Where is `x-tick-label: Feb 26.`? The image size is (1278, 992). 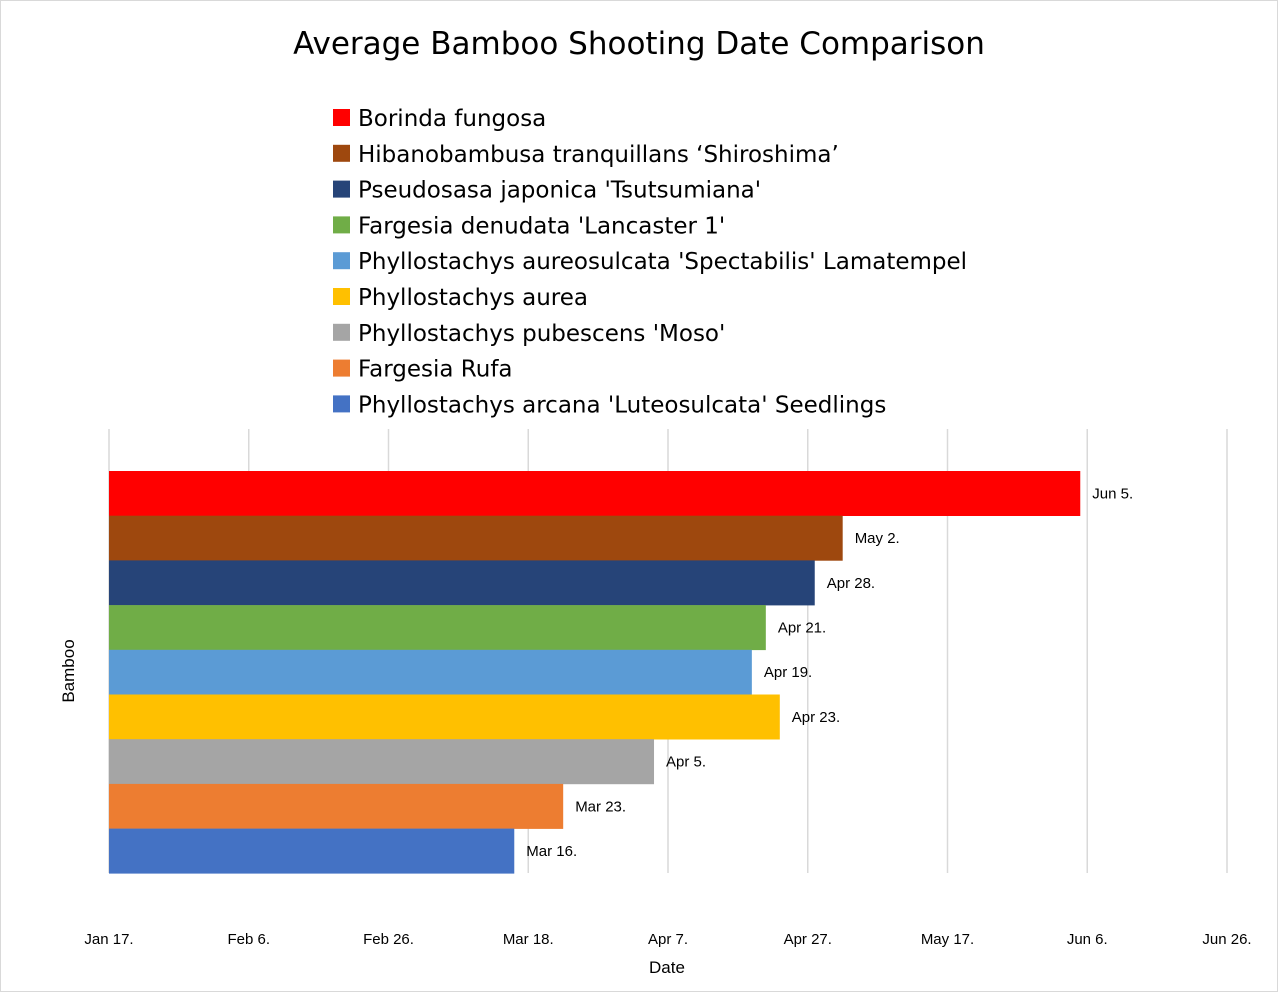 x-tick-label: Feb 26. is located at coordinates (388, 939).